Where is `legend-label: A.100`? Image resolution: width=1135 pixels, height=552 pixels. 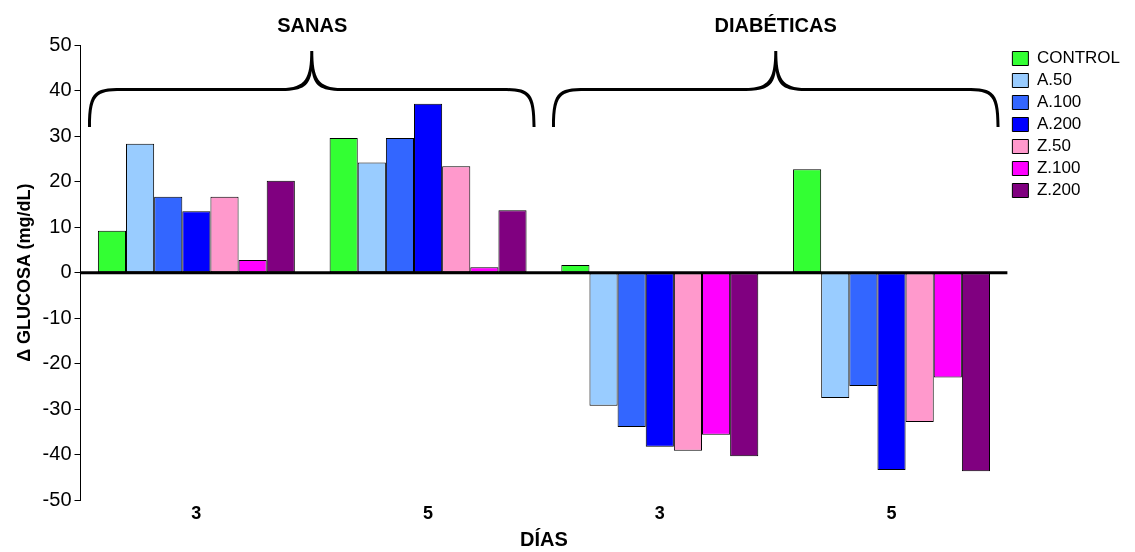
legend-label: A.100 is located at coordinates (1059, 102).